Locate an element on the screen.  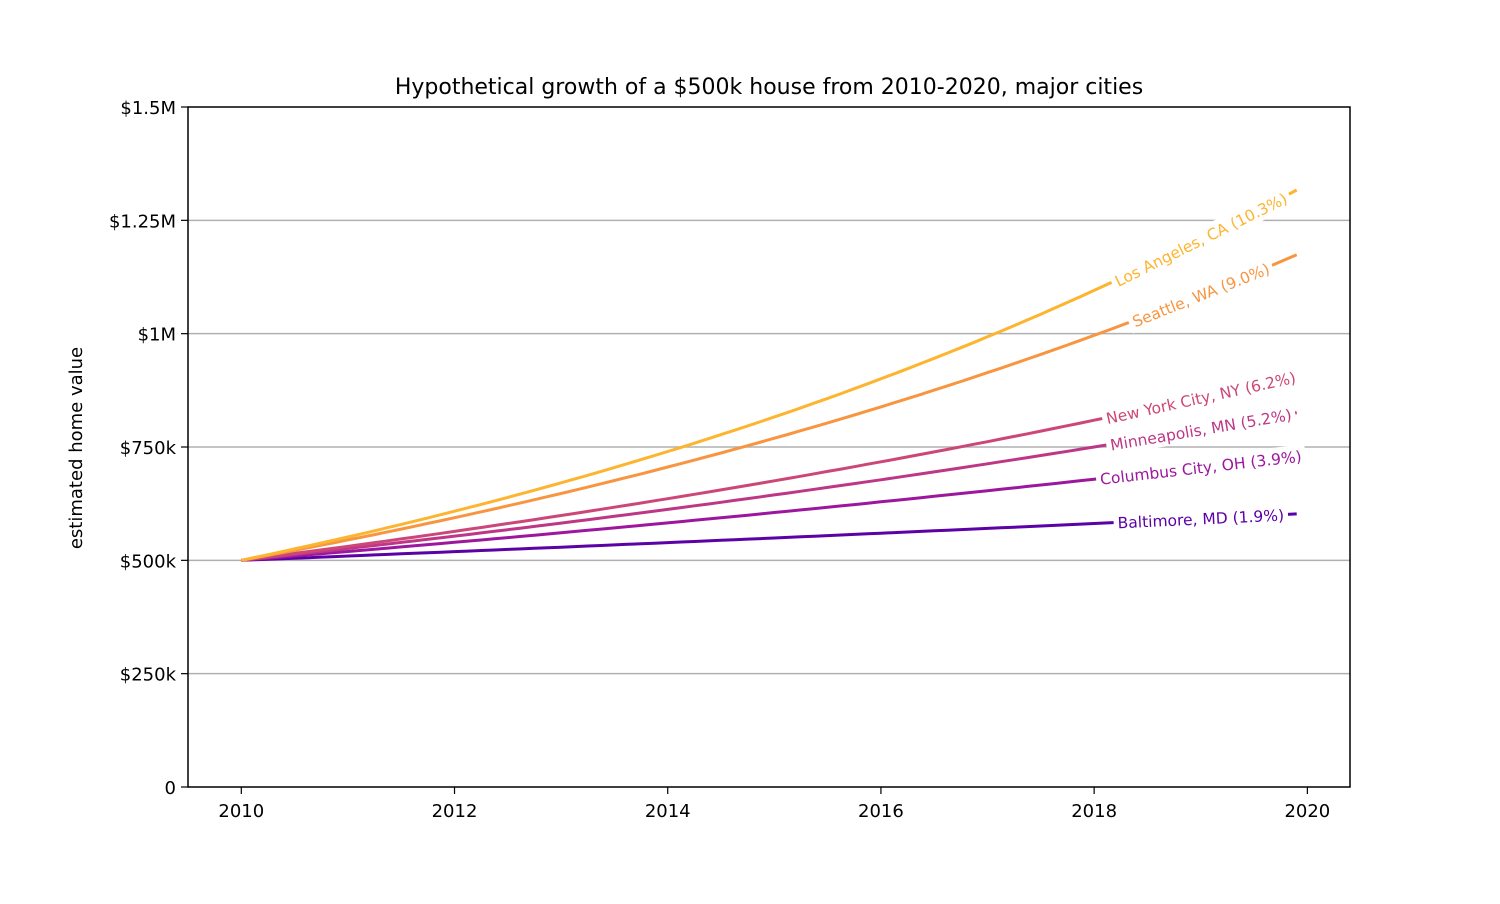
series-label-group: Baltimore, MD (1.9%) is located at coordinates (1201, 518).